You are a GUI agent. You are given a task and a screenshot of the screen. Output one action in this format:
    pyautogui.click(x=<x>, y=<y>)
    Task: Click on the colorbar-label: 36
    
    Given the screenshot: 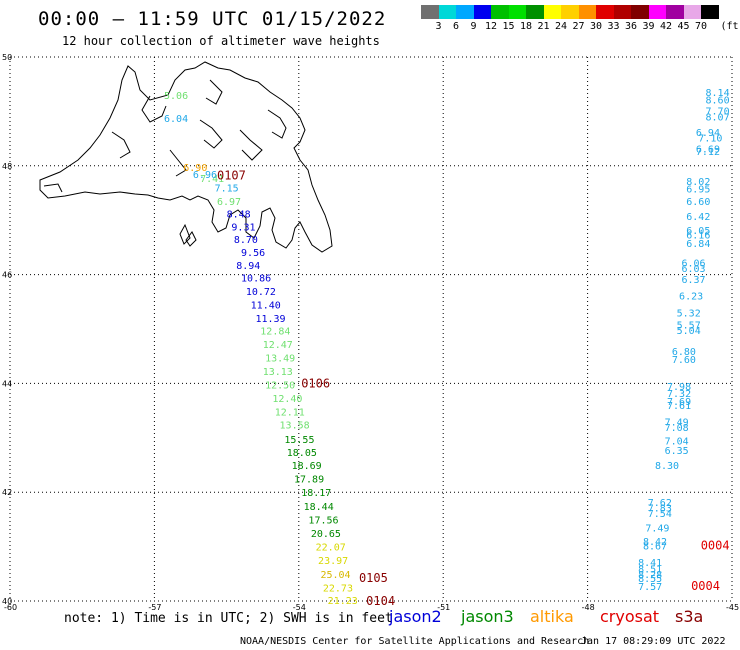 What is the action you would take?
    pyautogui.click(x=631, y=26)
    